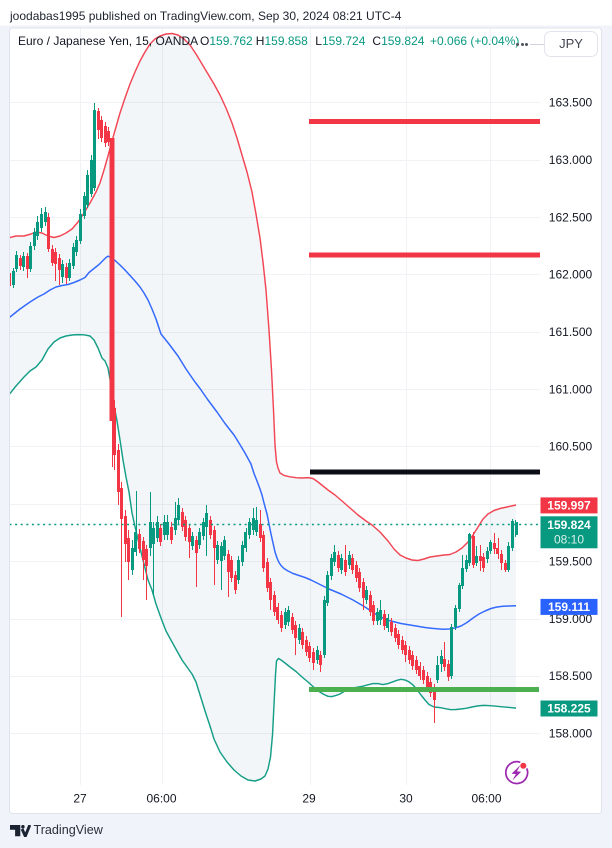  What do you see at coordinates (80, 799) in the screenshot?
I see `svg-text: 27` at bounding box center [80, 799].